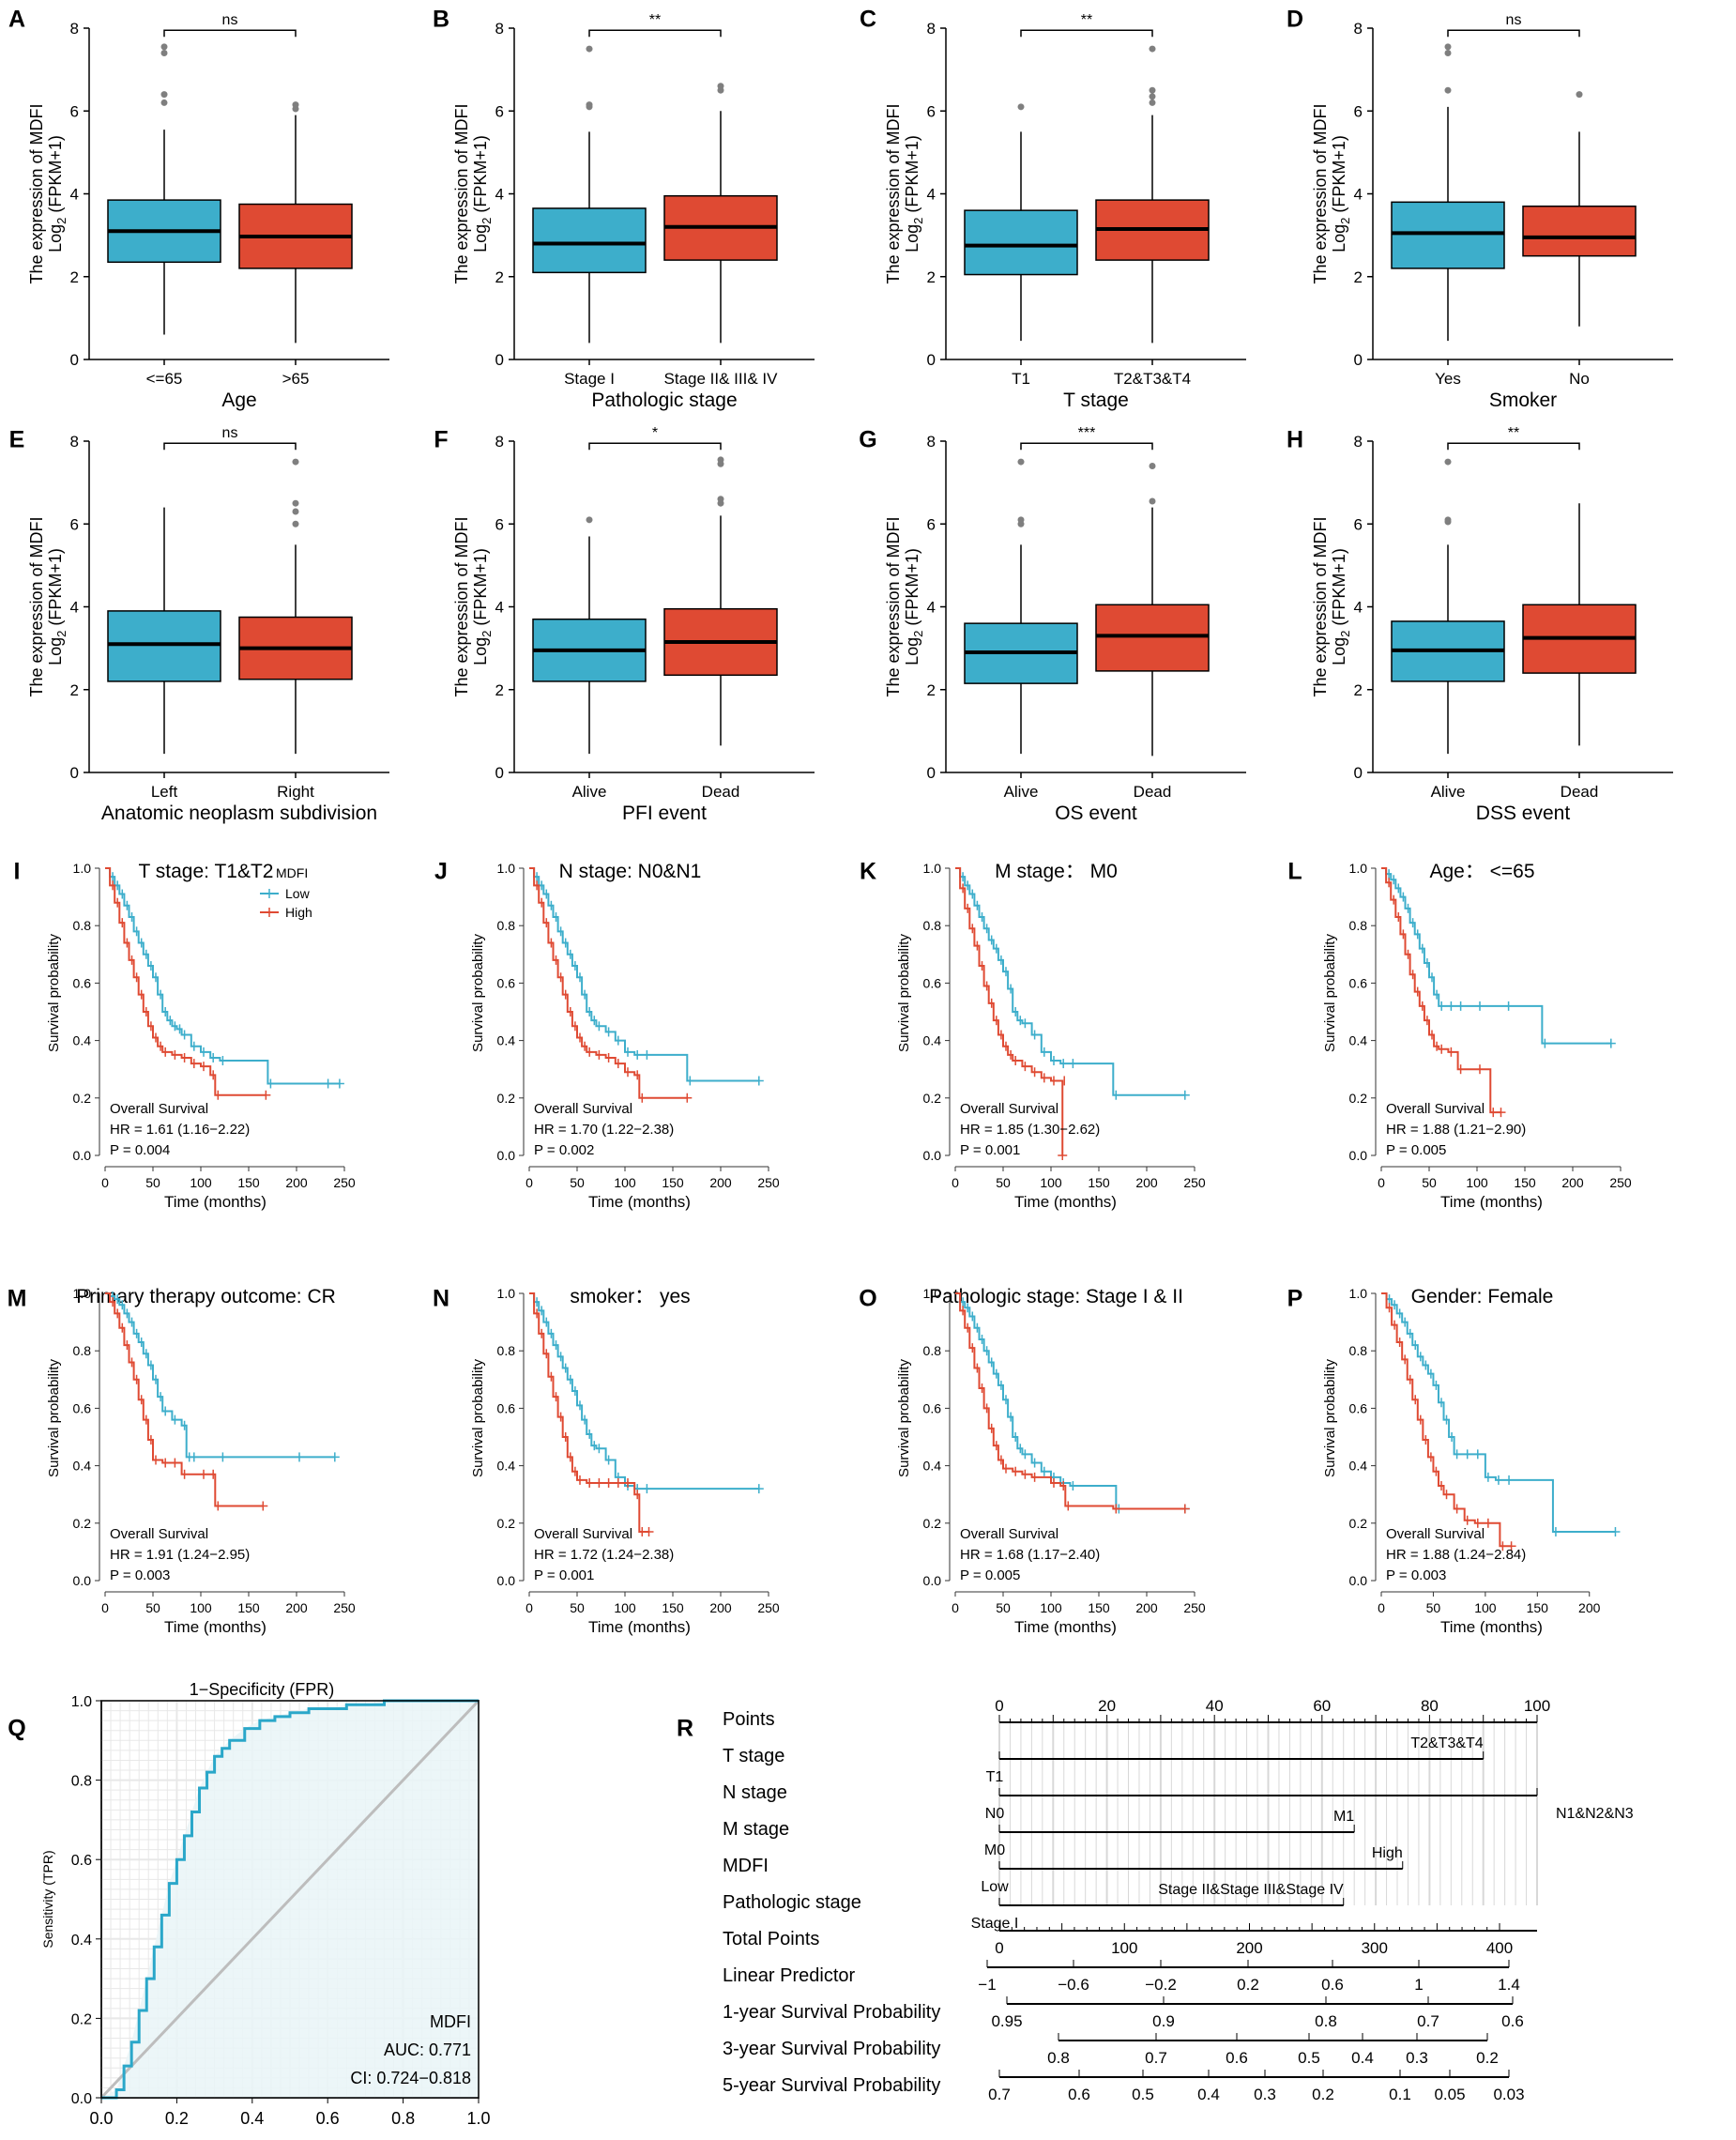 This screenshot has height=2140, width=1736. What do you see at coordinates (1056, 871) in the screenshot?
I see `km-title: M stage： M0` at bounding box center [1056, 871].